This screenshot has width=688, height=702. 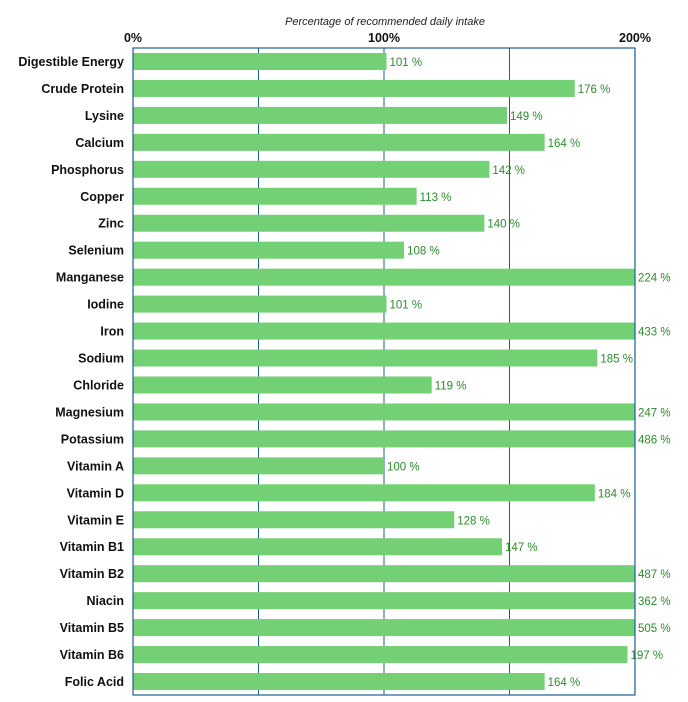 What do you see at coordinates (403, 467) in the screenshot?
I see `bar-value-label: 100 %` at bounding box center [403, 467].